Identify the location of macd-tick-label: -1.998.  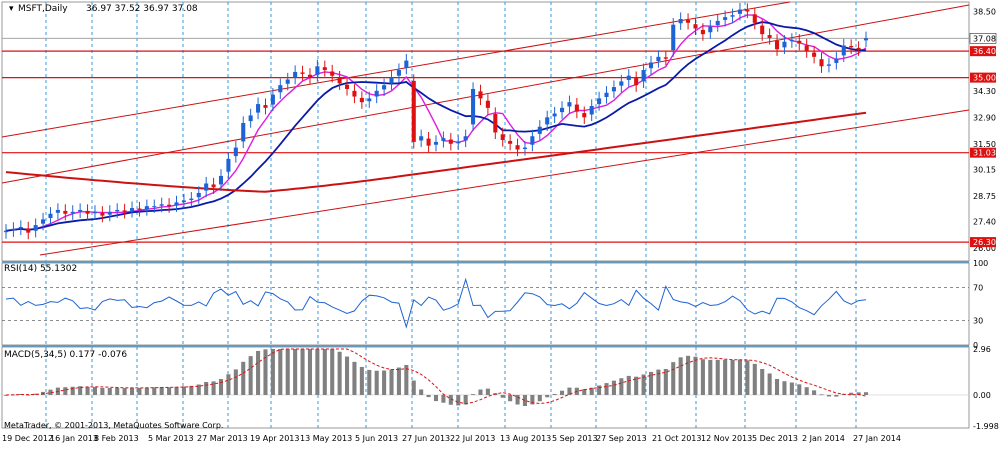
(986, 426).